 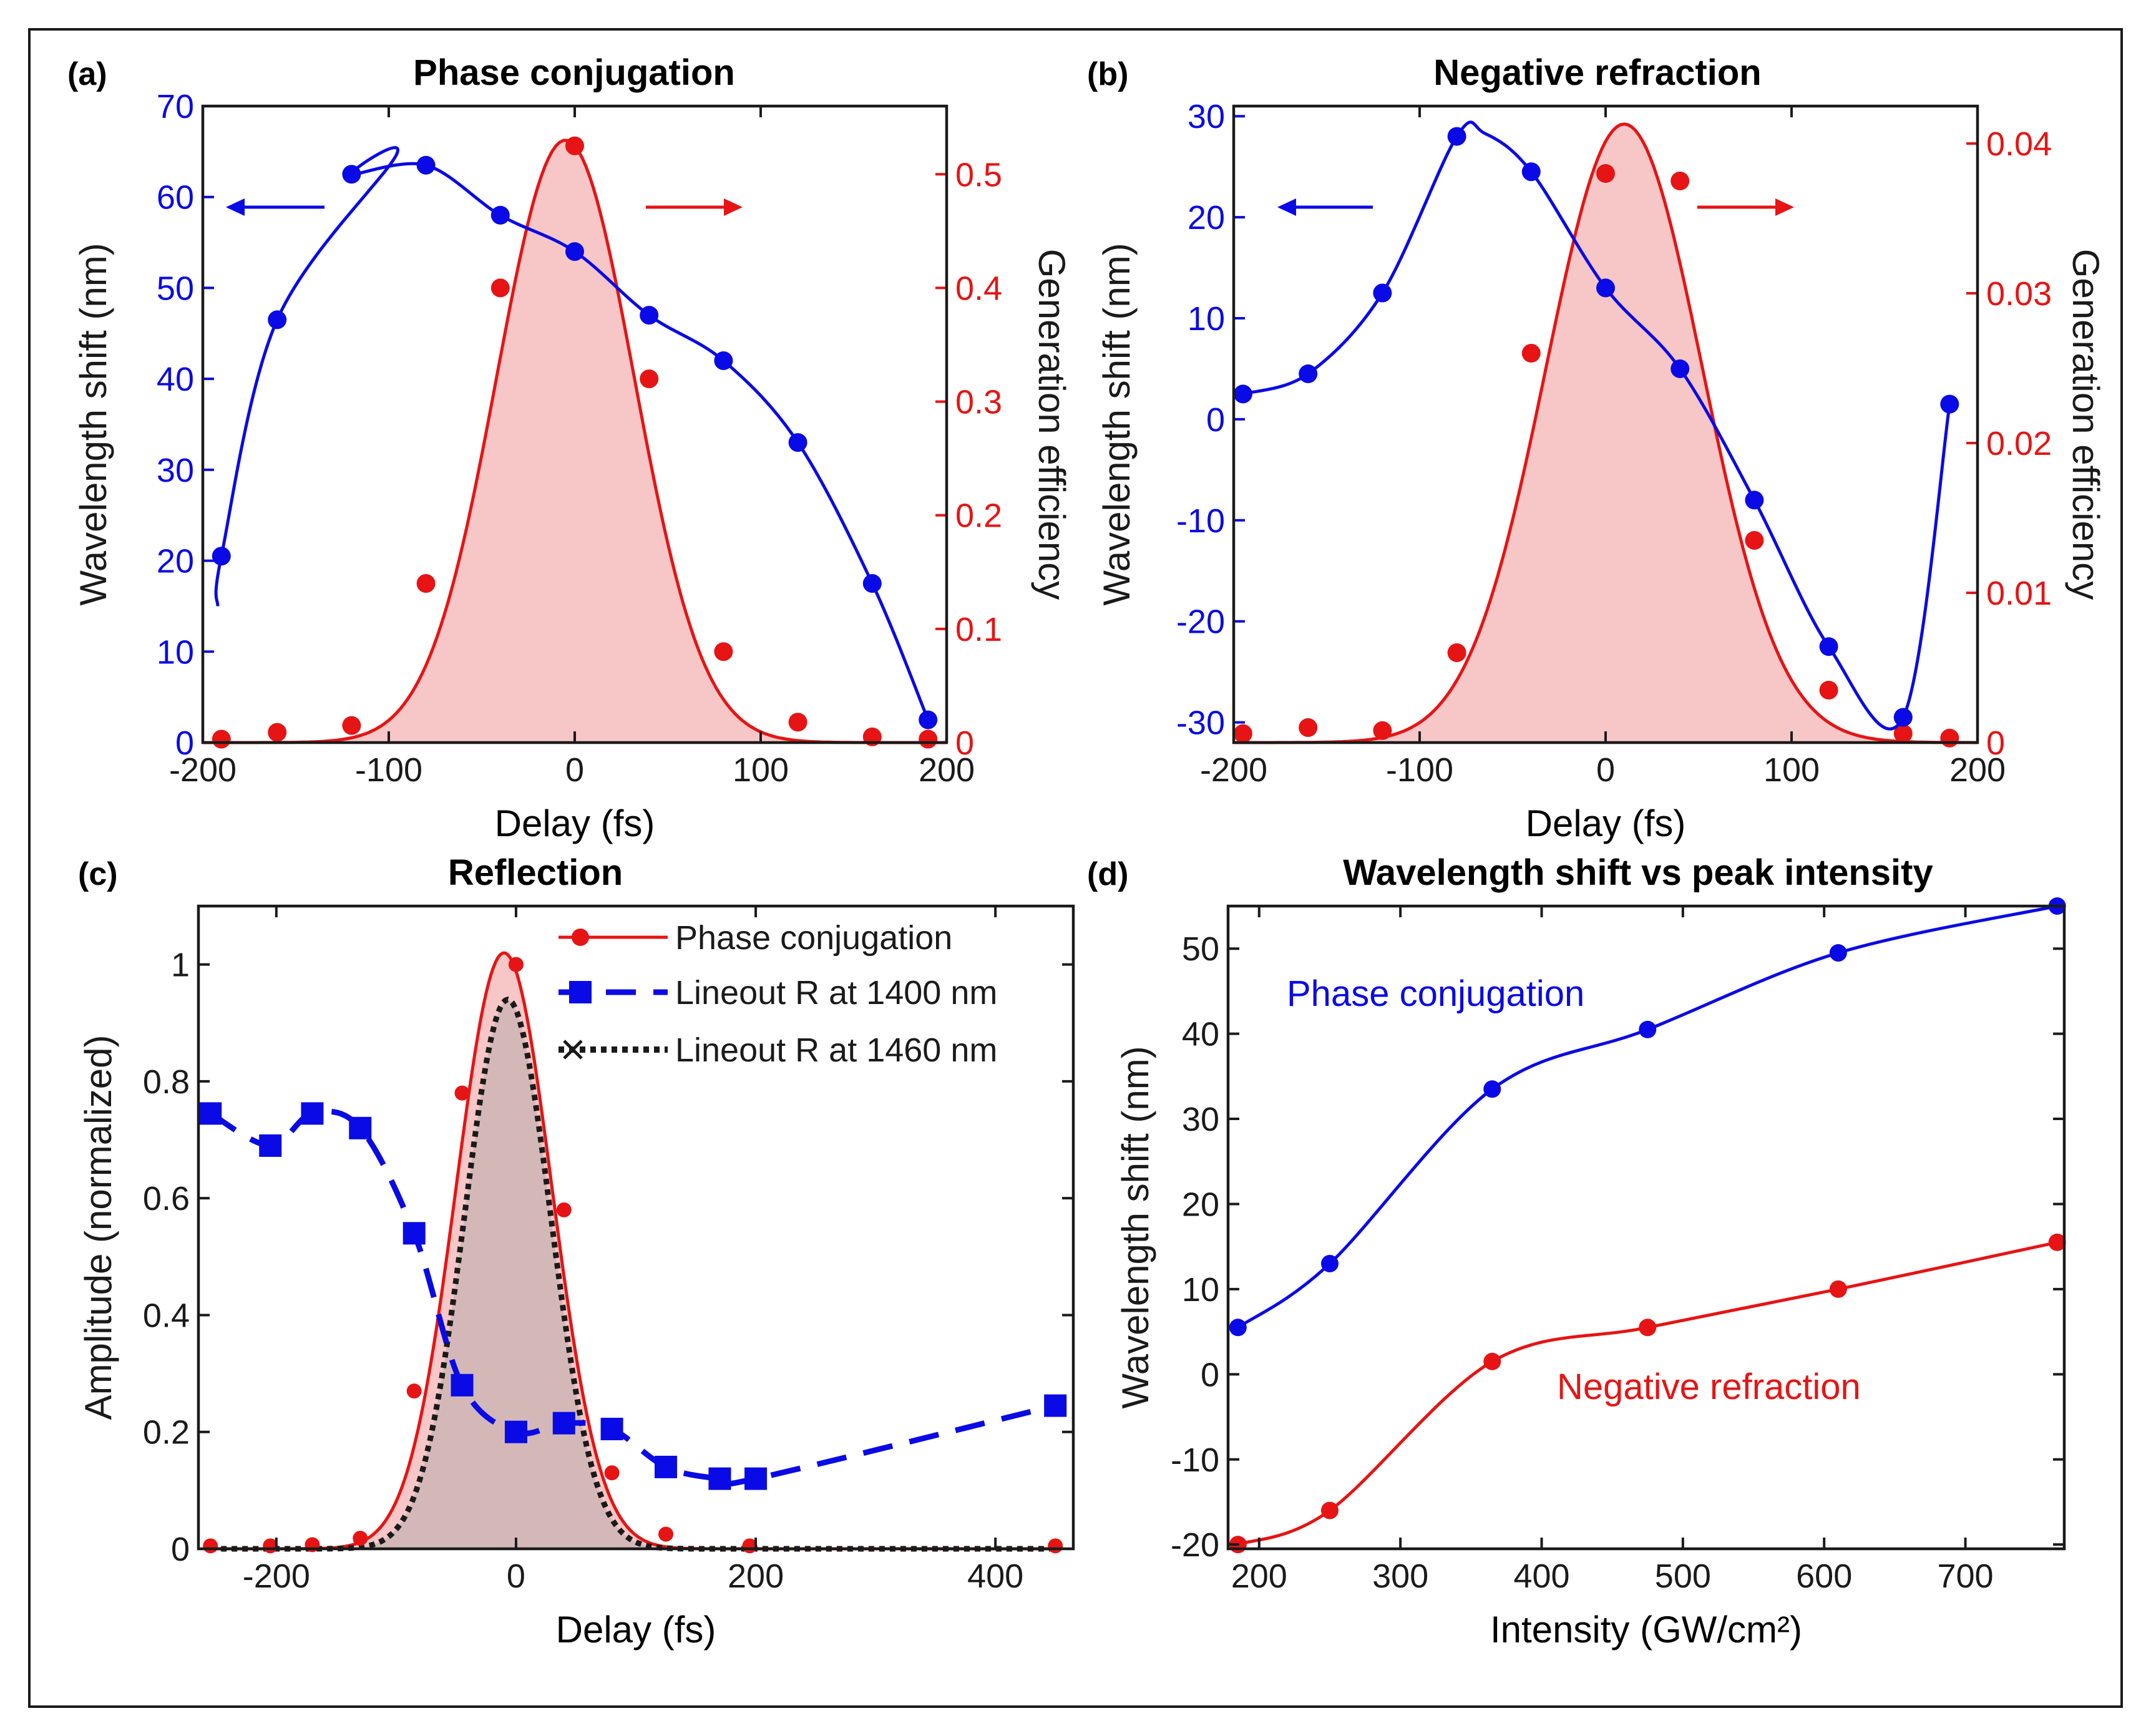 What do you see at coordinates (1210, 1374) in the screenshot?
I see `panel-d-ytick-label-left: 0` at bounding box center [1210, 1374].